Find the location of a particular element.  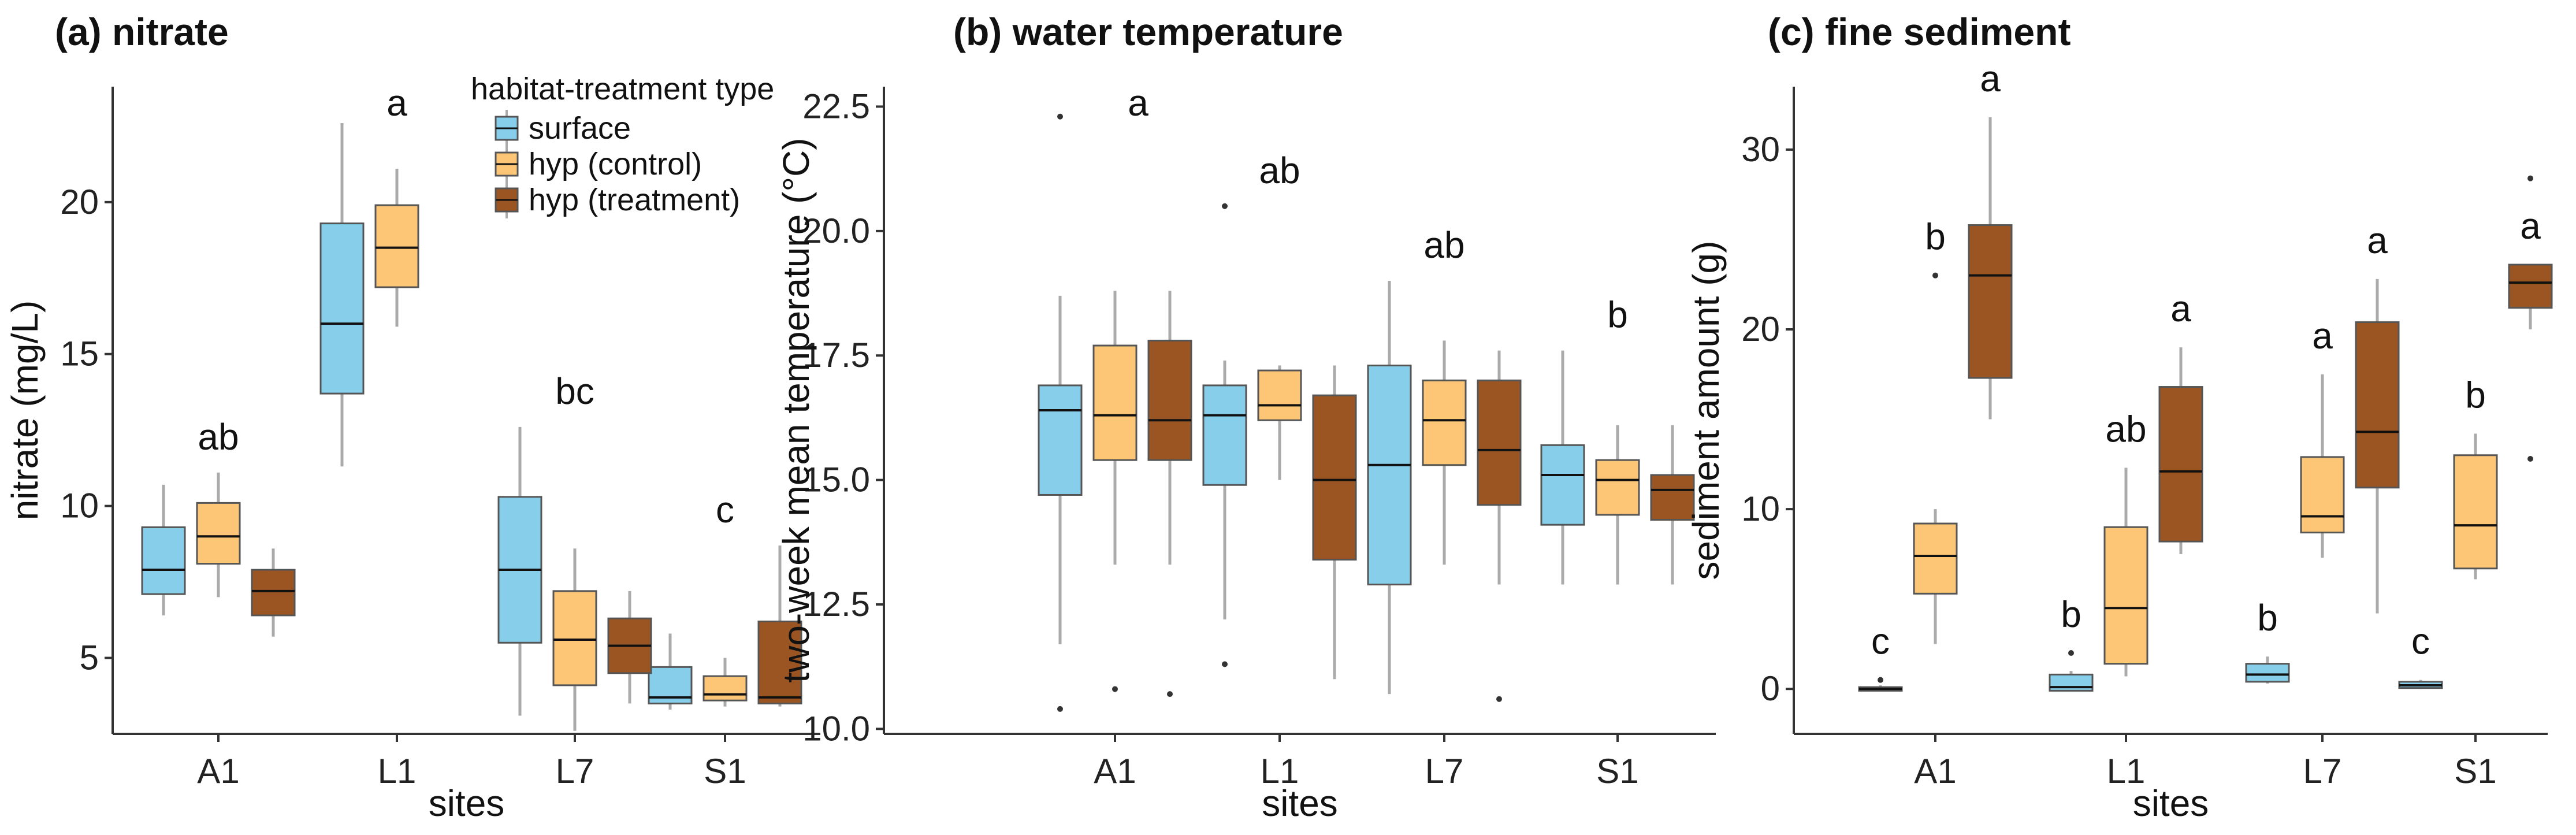

panel-title: (a) nitrate is located at coordinates (142, 31).